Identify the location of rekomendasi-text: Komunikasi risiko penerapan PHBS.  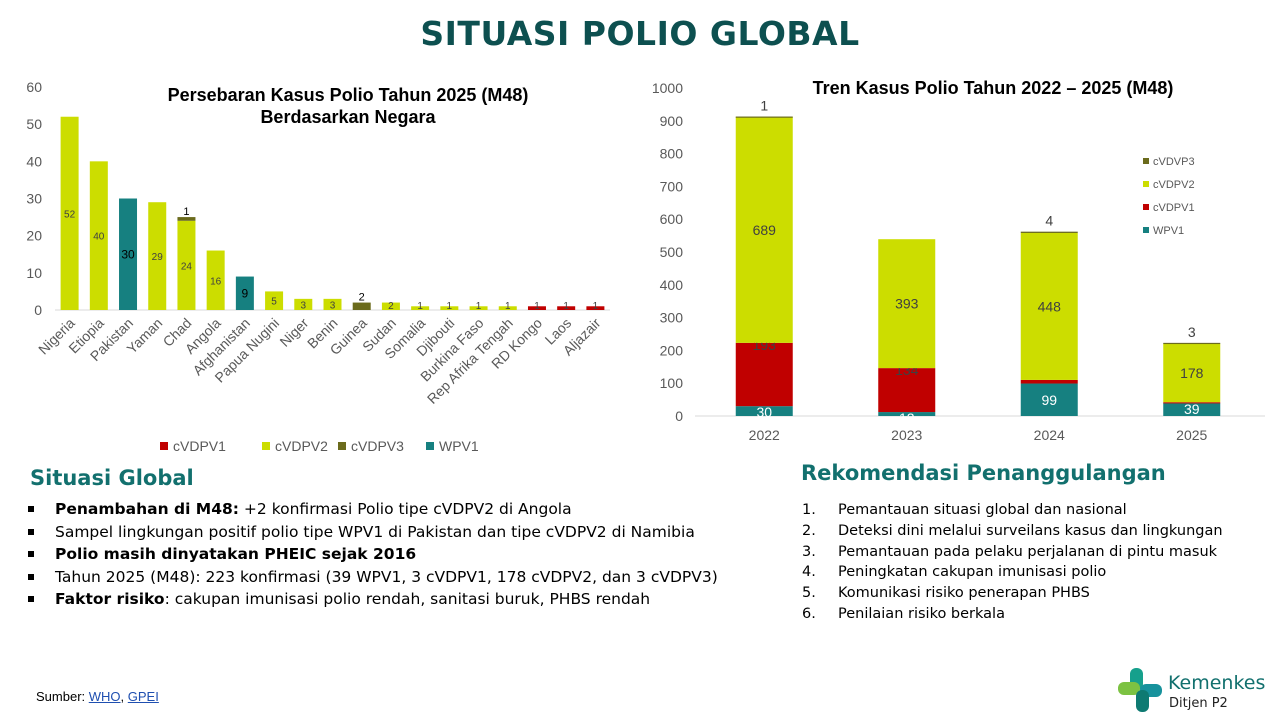
(964, 593).